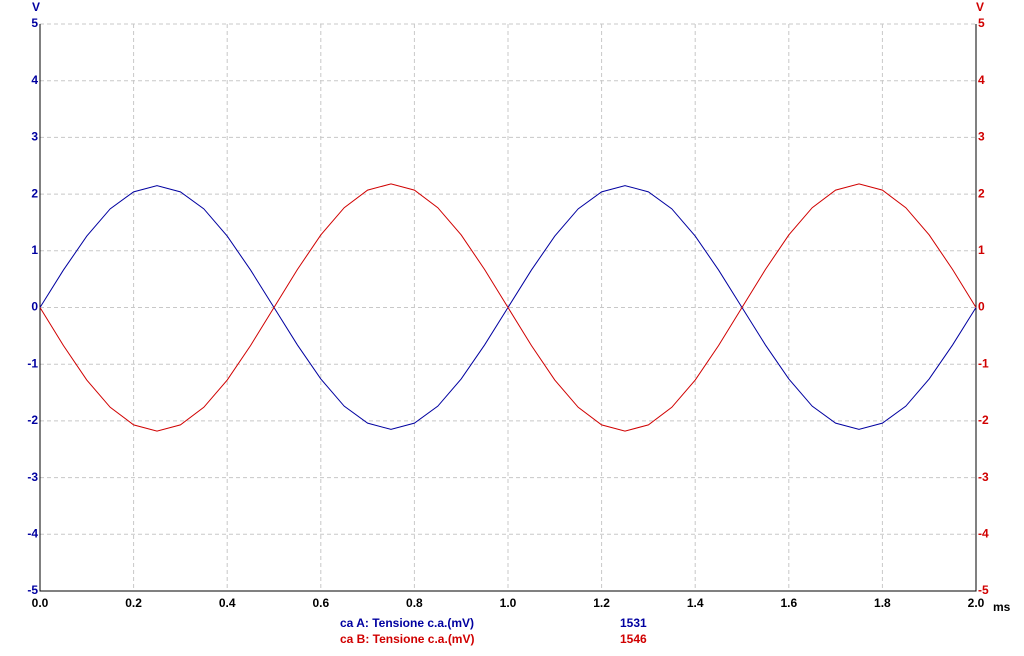 This screenshot has width=1024, height=656. I want to click on legend-readout: 1546, so click(633, 639).